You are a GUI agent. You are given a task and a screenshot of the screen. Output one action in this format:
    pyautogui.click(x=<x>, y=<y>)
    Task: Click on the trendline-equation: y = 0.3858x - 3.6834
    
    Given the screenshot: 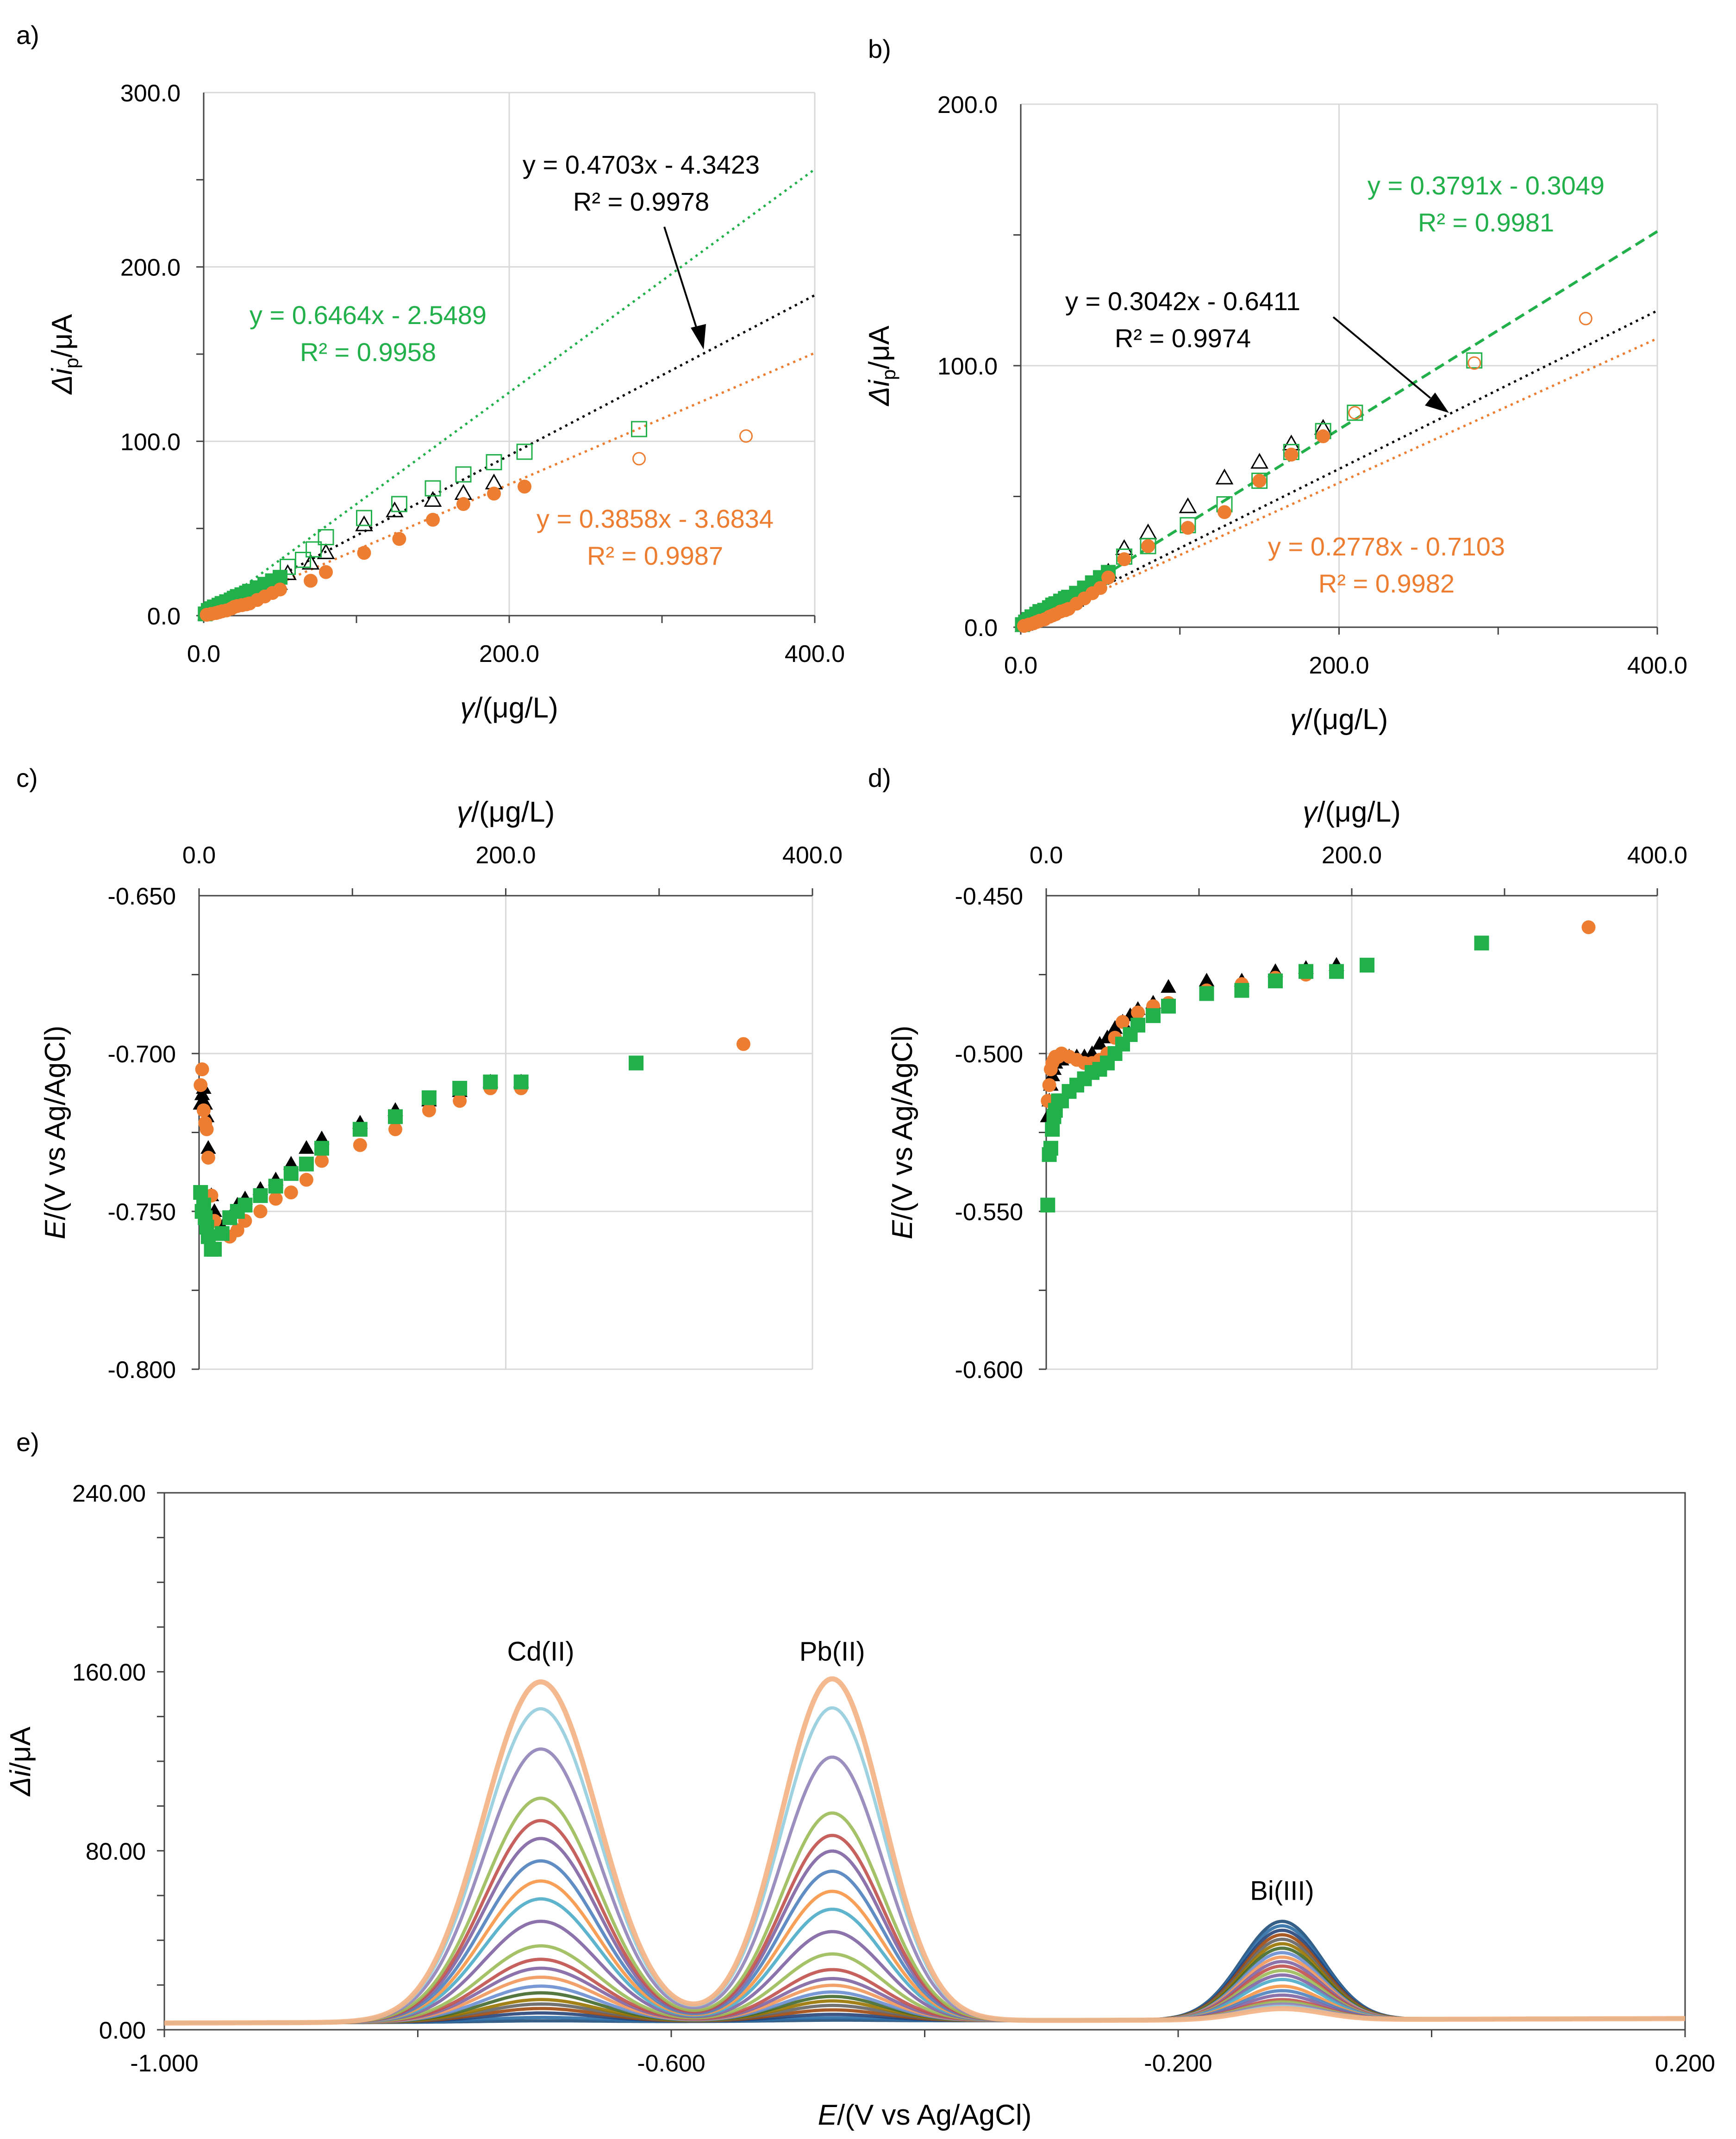 What is the action you would take?
    pyautogui.click(x=655, y=518)
    